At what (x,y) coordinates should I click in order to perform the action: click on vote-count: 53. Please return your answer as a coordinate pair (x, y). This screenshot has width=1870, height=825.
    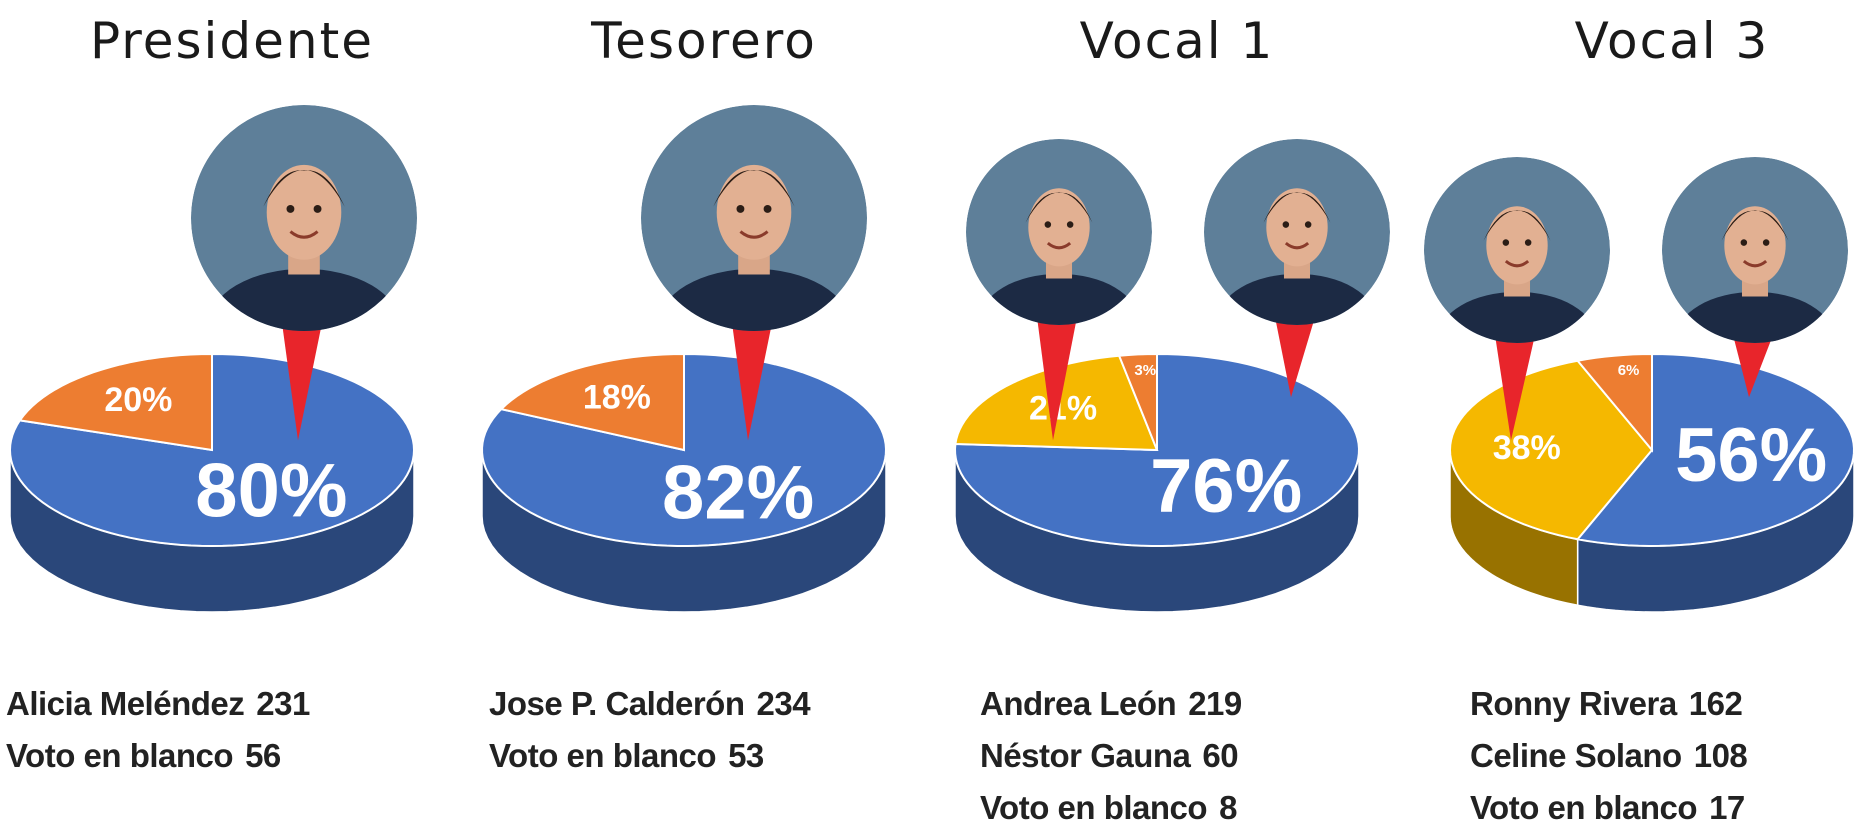
    Looking at the image, I should click on (746, 755).